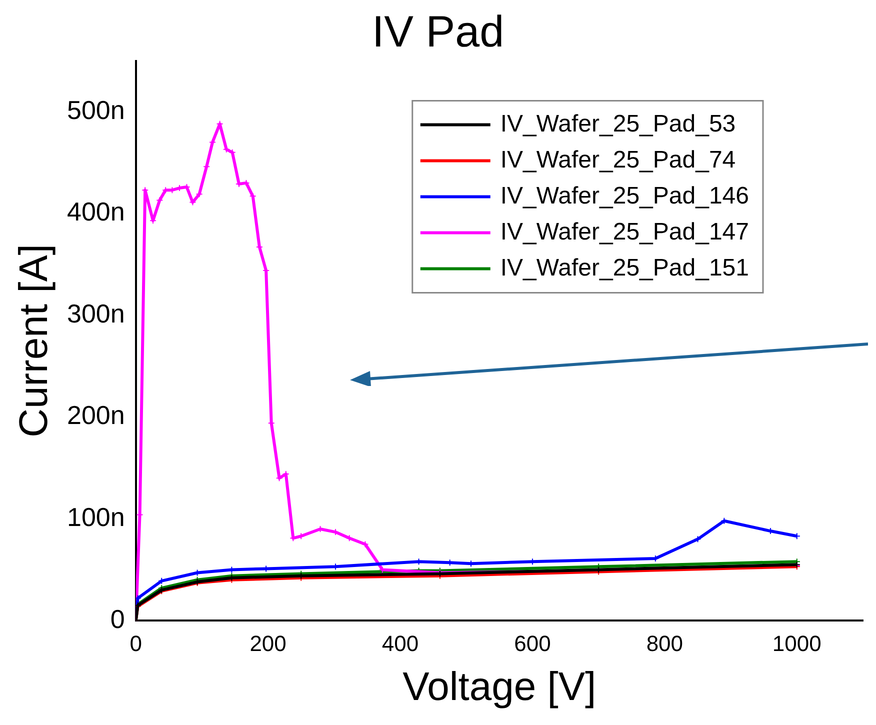 Image resolution: width=876 pixels, height=725 pixels. What do you see at coordinates (400, 643) in the screenshot?
I see `x-tick-label: 400` at bounding box center [400, 643].